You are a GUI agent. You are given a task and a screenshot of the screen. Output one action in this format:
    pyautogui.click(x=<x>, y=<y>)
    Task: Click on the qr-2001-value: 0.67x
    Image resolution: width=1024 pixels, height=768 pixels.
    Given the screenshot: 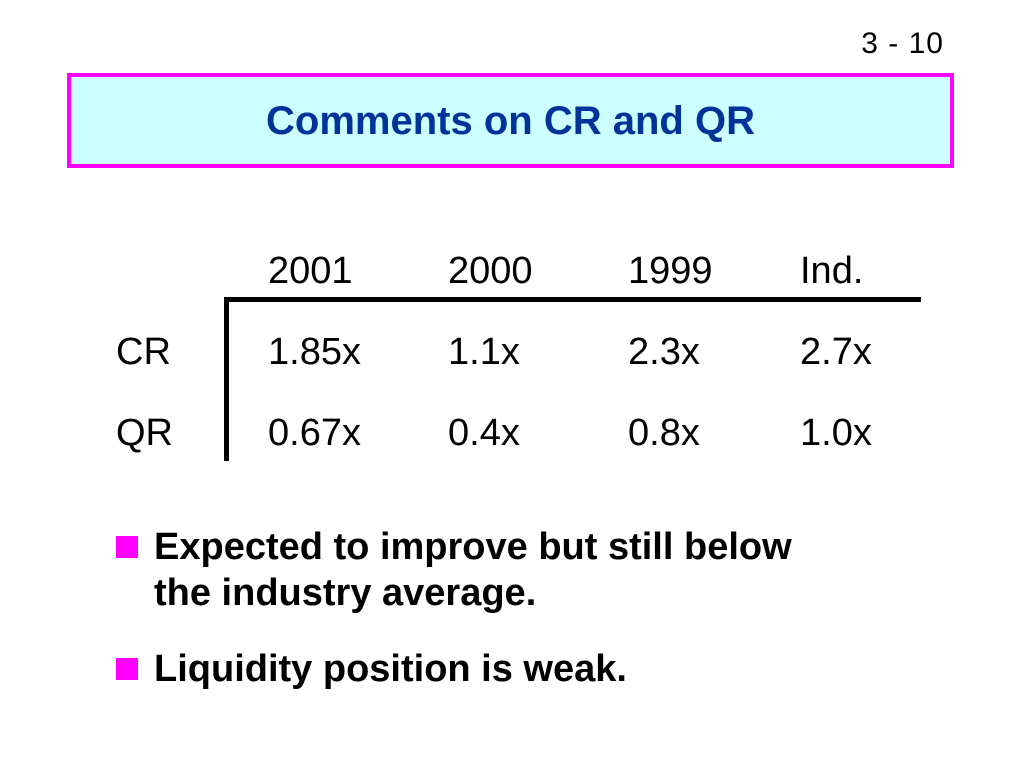 What is the action you would take?
    pyautogui.click(x=314, y=433)
    